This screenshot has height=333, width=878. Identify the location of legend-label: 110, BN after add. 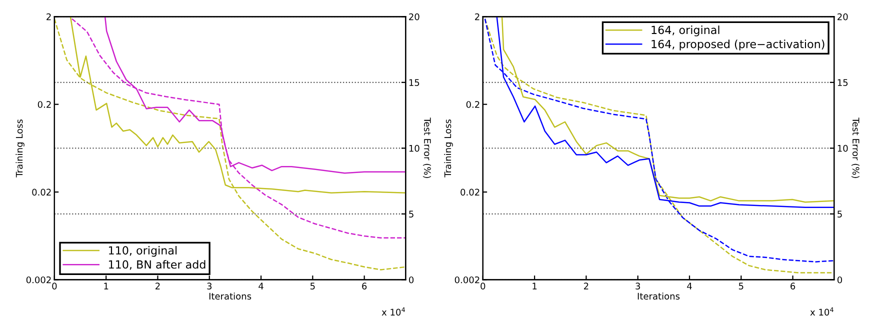
(157, 265).